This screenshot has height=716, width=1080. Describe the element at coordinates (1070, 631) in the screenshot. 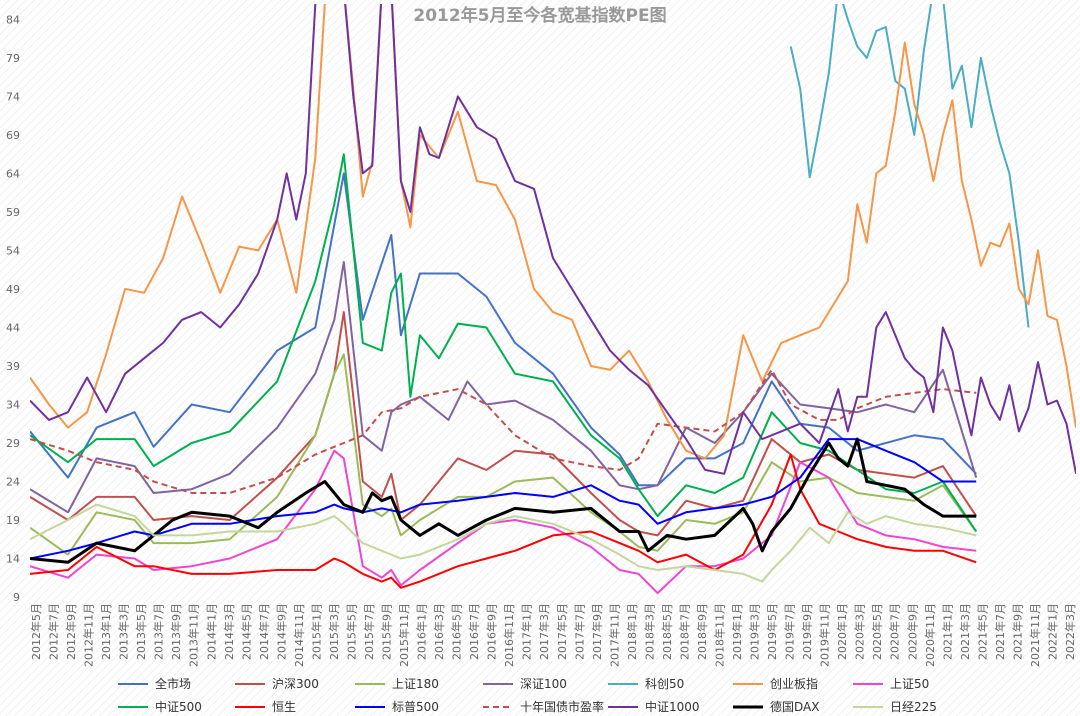

I see `x-tick-label: 2022年3月` at that location.